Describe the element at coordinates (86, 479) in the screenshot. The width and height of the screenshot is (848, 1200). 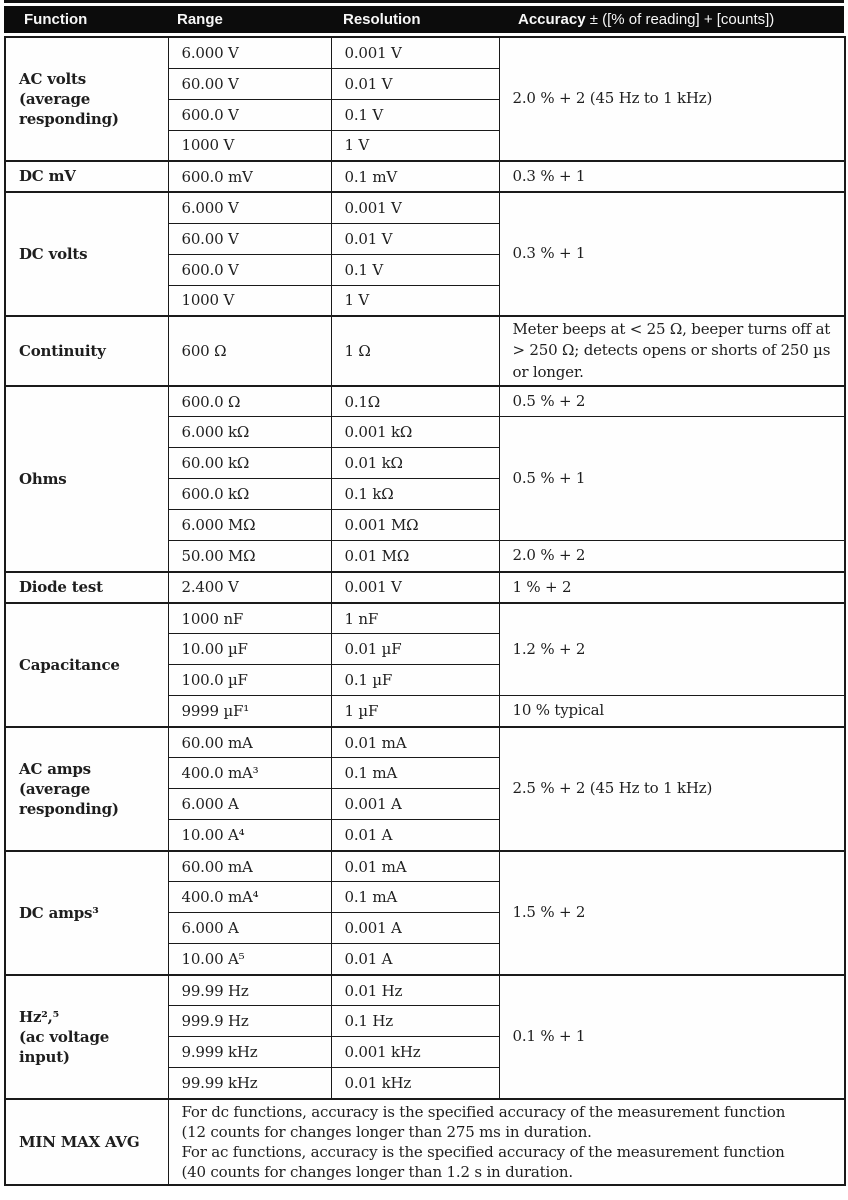
I see `function-cell: Ohms` at that location.